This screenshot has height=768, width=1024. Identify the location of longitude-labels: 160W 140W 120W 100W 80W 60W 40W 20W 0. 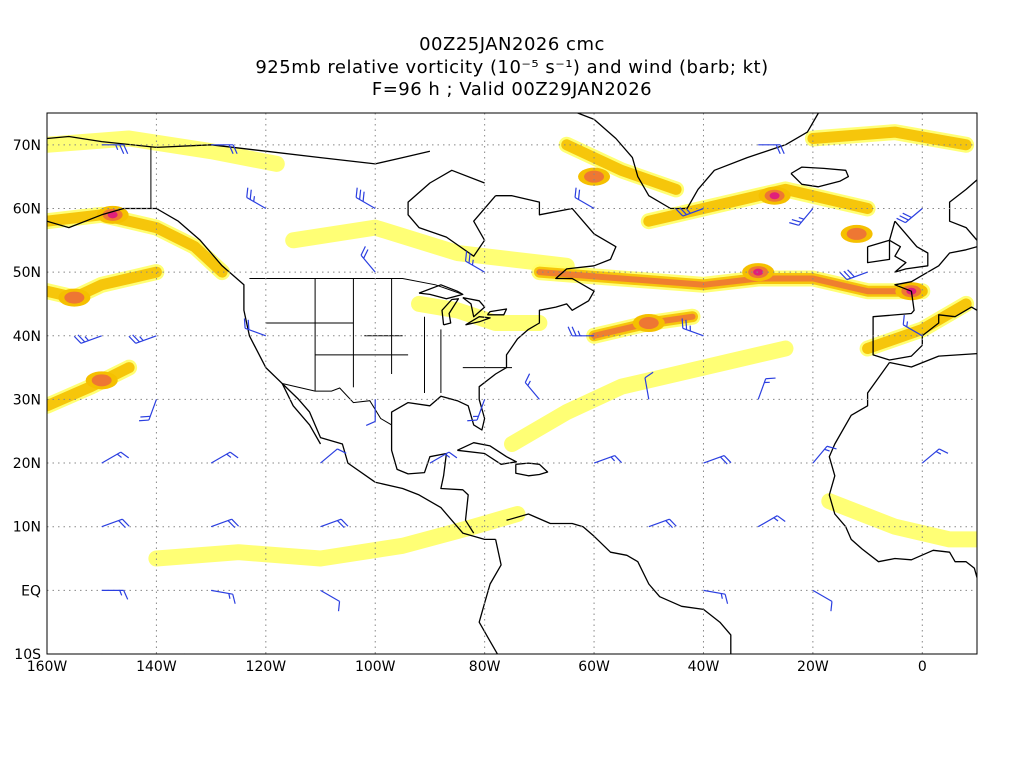
(477, 667).